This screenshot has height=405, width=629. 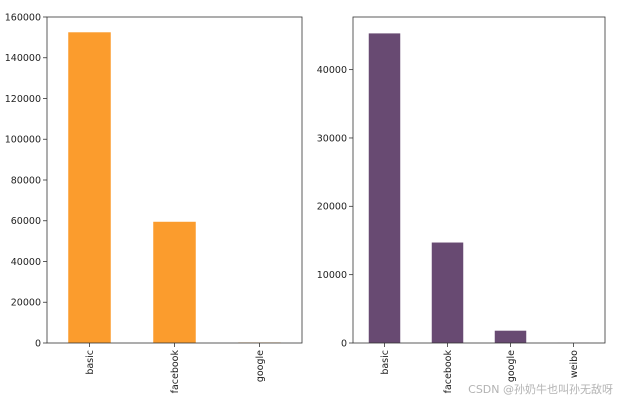 I want to click on y-tick-label: 100000, so click(x=23, y=140).